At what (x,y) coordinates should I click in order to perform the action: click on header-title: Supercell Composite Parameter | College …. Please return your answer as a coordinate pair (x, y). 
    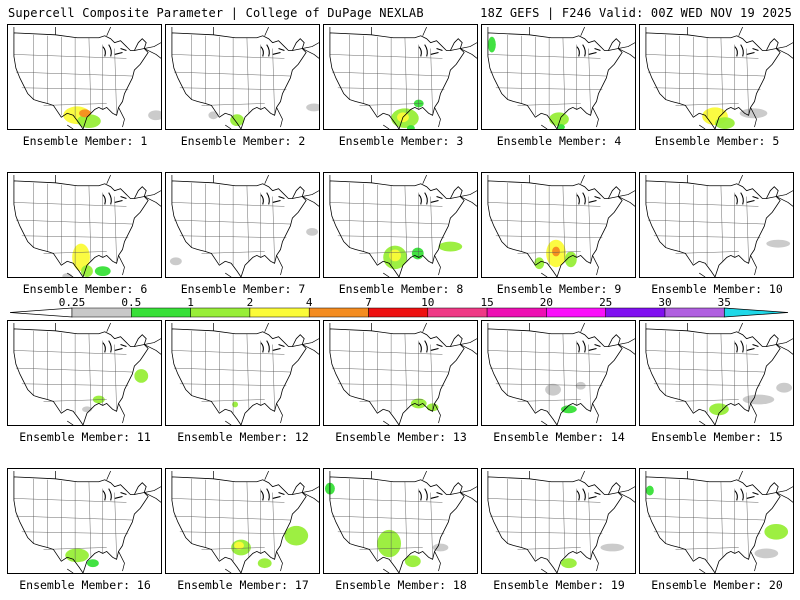
    Looking at the image, I should click on (216, 13).